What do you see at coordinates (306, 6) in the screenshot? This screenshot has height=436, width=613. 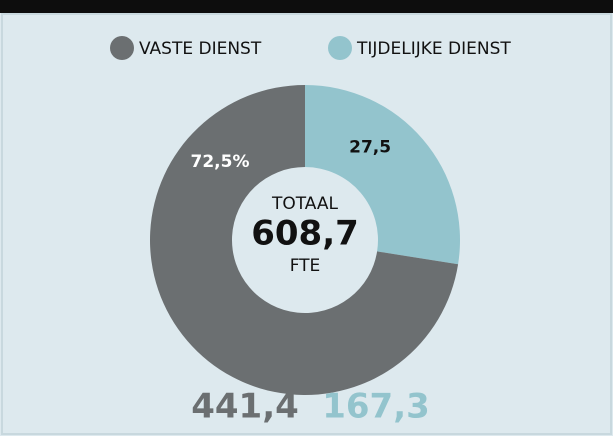 I see `top-bar` at bounding box center [306, 6].